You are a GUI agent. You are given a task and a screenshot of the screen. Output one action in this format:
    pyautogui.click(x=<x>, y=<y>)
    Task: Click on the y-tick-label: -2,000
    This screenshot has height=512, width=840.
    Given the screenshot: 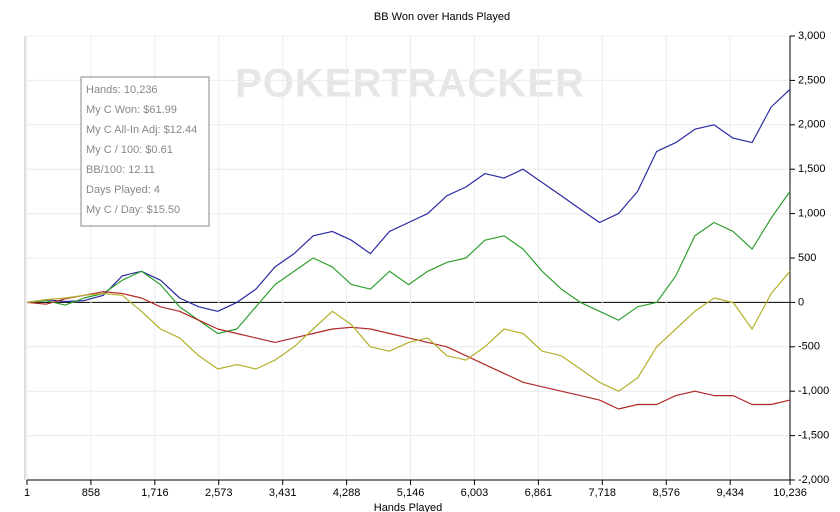 What is the action you would take?
    pyautogui.click(x=813, y=480)
    